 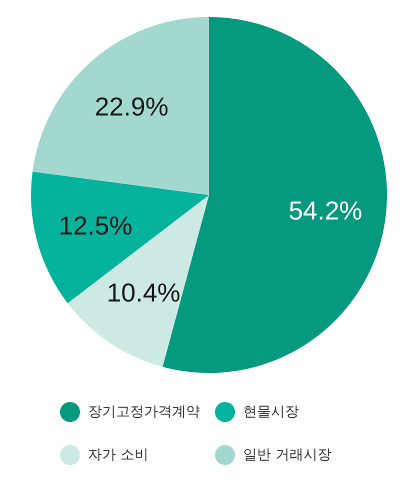 What do you see at coordinates (144, 411) in the screenshot?
I see `legend-label: 장기고정가격계약` at bounding box center [144, 411].